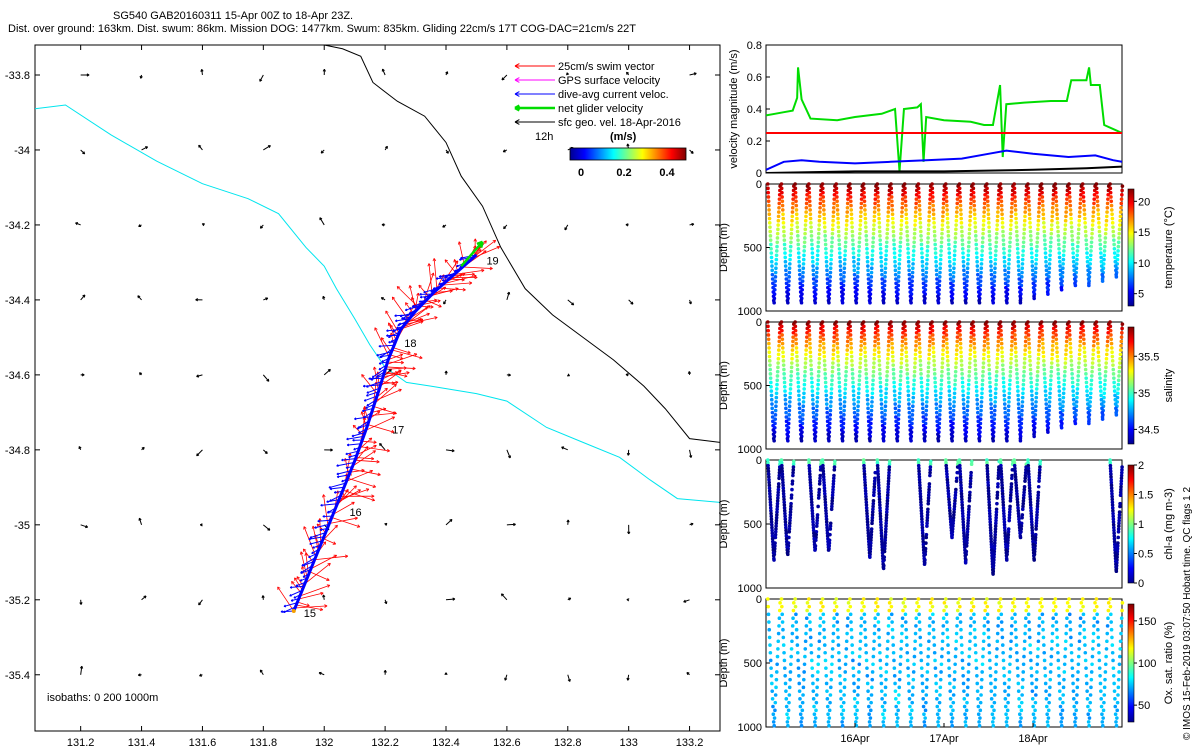 The height and width of the screenshot is (750, 1200). I want to click on legend-arrow-2-head, so click(517, 95).